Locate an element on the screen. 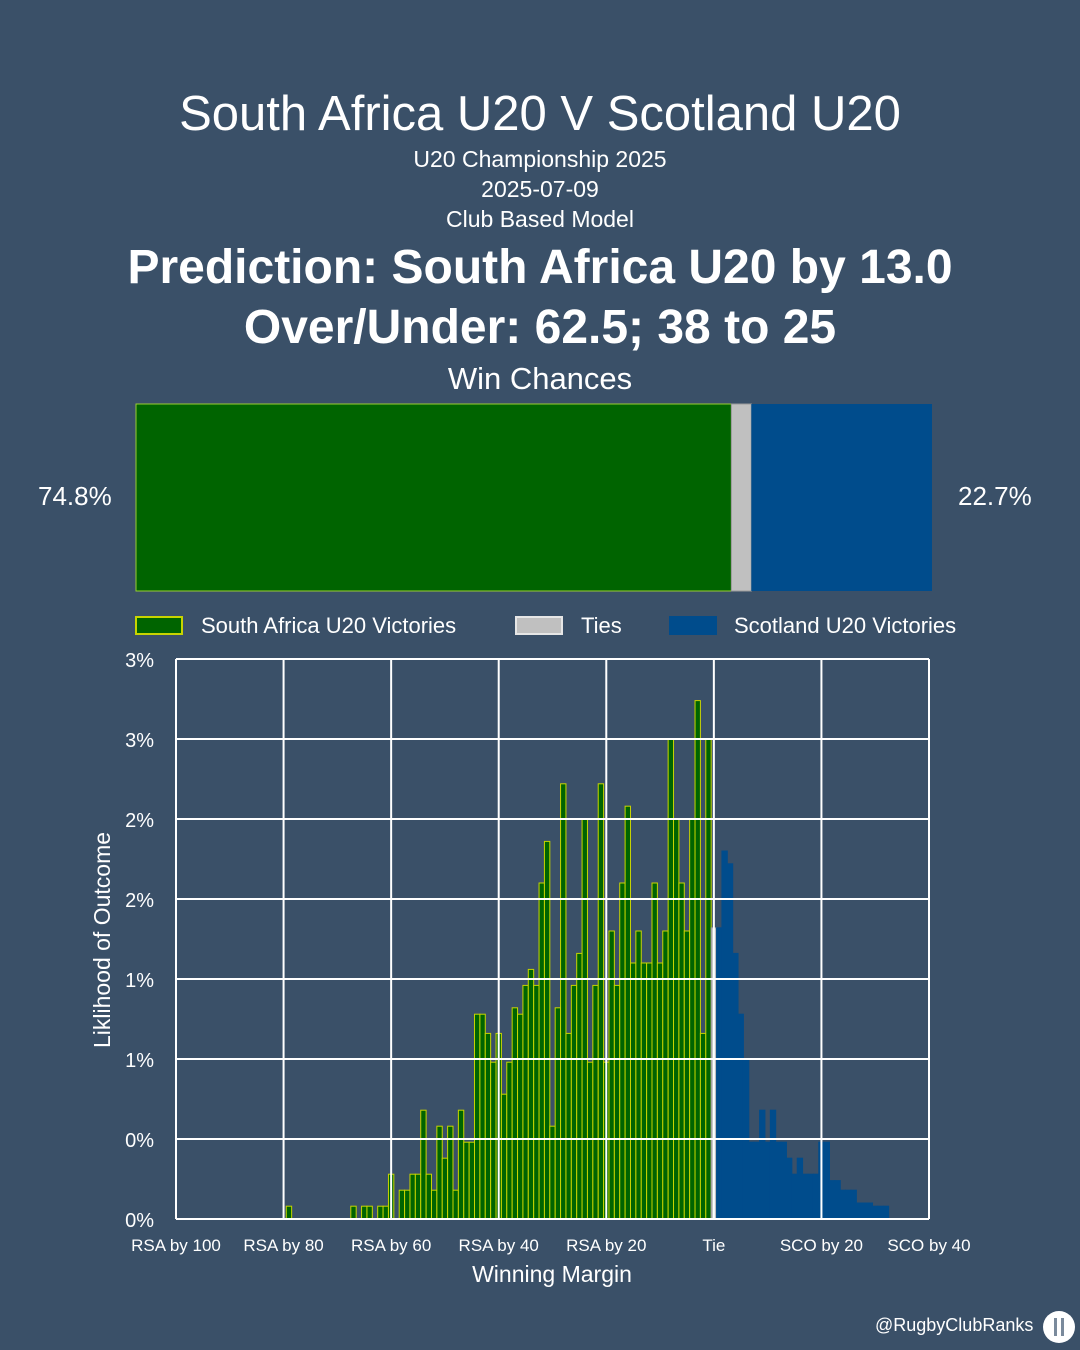 The height and width of the screenshot is (1350, 1080). credit-handle: @RugbyClubRanks is located at coordinates (954, 1325).